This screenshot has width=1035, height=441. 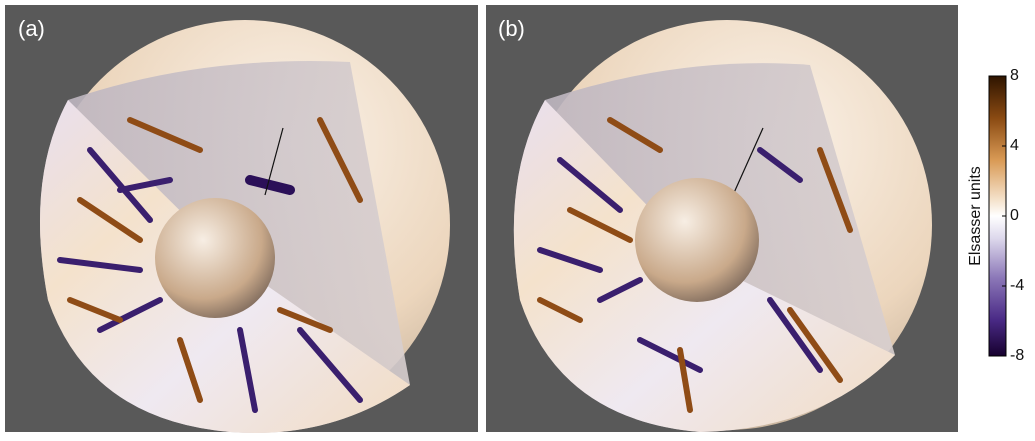 I want to click on colorbar: Elsasser units -8 -4 0 4 8, so click(x=995, y=215).